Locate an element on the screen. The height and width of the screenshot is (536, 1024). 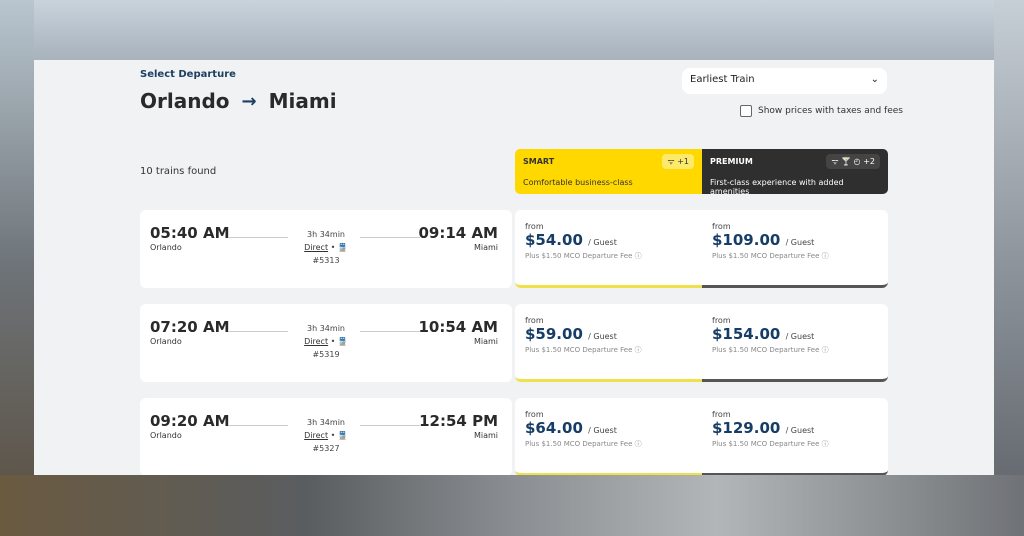
departure-time: 07:20 AM is located at coordinates (190, 327).